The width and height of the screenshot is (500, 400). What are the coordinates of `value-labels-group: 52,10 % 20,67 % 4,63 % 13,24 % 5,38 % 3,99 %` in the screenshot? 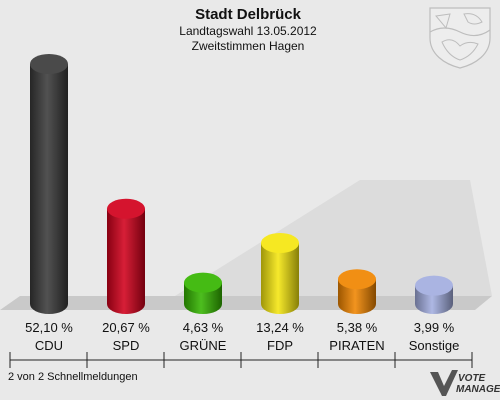 It's located at (240, 327).